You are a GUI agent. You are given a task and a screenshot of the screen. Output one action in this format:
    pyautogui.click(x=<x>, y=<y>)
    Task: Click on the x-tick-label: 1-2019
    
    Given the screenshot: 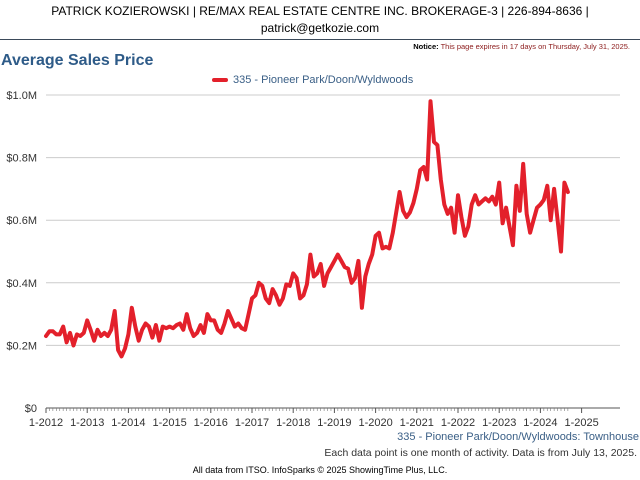 What is the action you would take?
    pyautogui.click(x=334, y=423)
    